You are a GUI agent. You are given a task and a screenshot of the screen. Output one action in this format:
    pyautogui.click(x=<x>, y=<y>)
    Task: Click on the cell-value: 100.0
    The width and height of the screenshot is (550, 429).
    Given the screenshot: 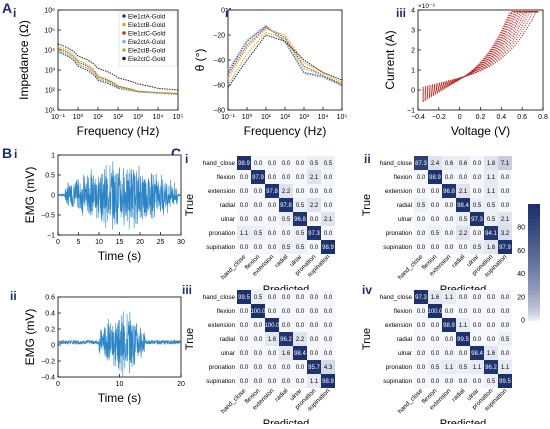 What is the action you would take?
    pyautogui.click(x=272, y=326)
    